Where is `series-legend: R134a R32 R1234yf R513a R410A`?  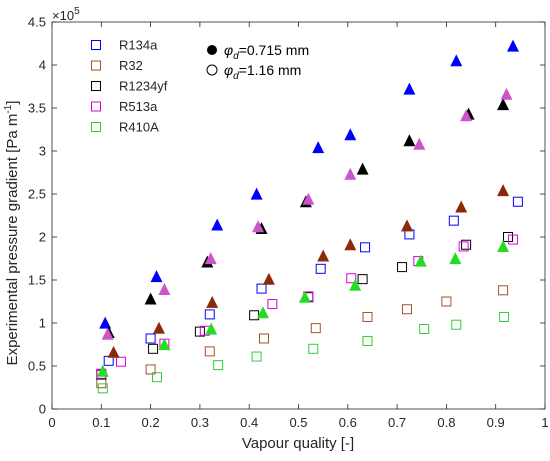 series-legend: R134a R32 R1234yf R513a R410A is located at coordinates (129, 86).